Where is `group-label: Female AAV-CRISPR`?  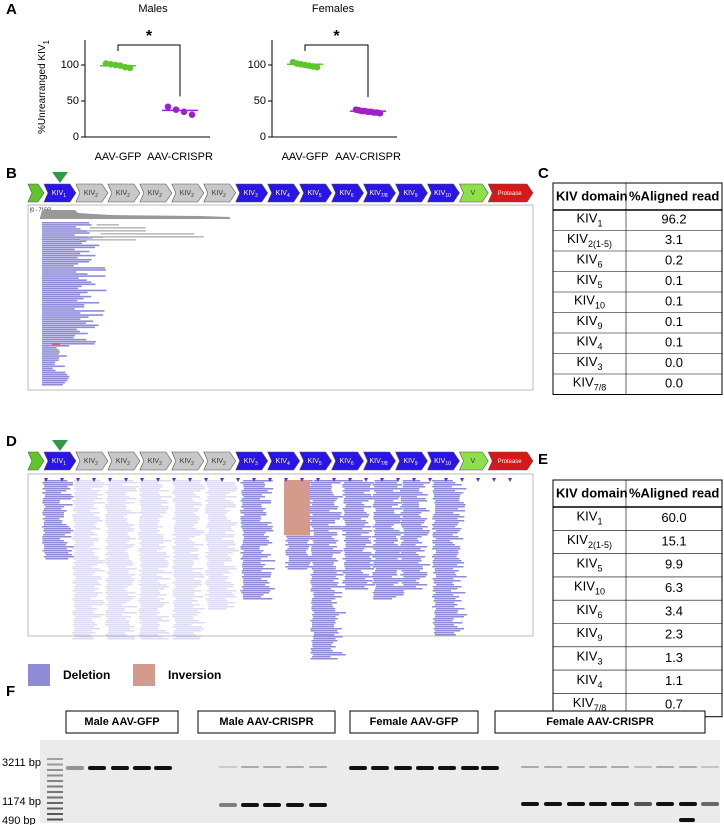 group-label: Female AAV-CRISPR is located at coordinates (600, 722).